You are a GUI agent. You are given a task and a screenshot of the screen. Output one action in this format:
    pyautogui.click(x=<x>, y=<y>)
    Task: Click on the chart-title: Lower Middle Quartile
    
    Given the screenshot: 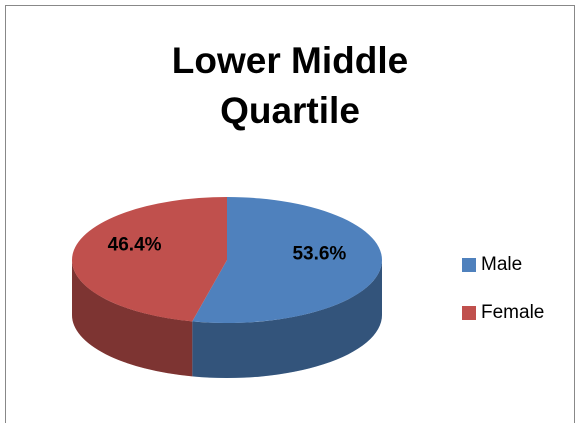 What is the action you would take?
    pyautogui.click(x=290, y=85)
    